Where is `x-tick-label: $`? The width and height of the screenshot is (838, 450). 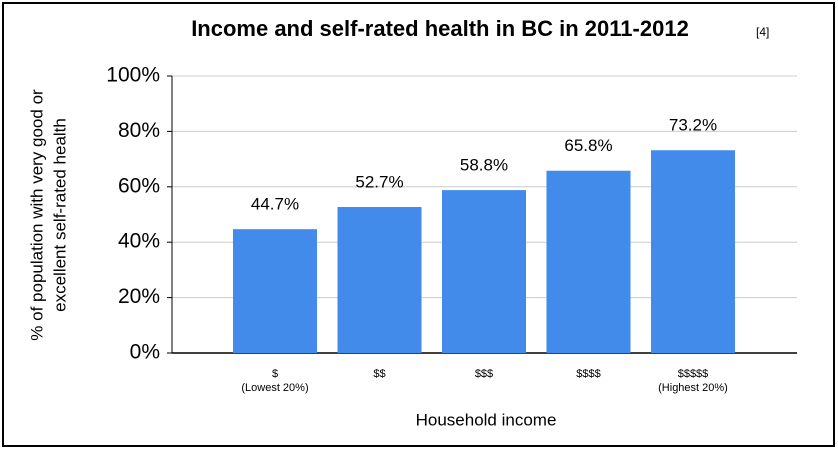 x-tick-label: $ is located at coordinates (275, 374).